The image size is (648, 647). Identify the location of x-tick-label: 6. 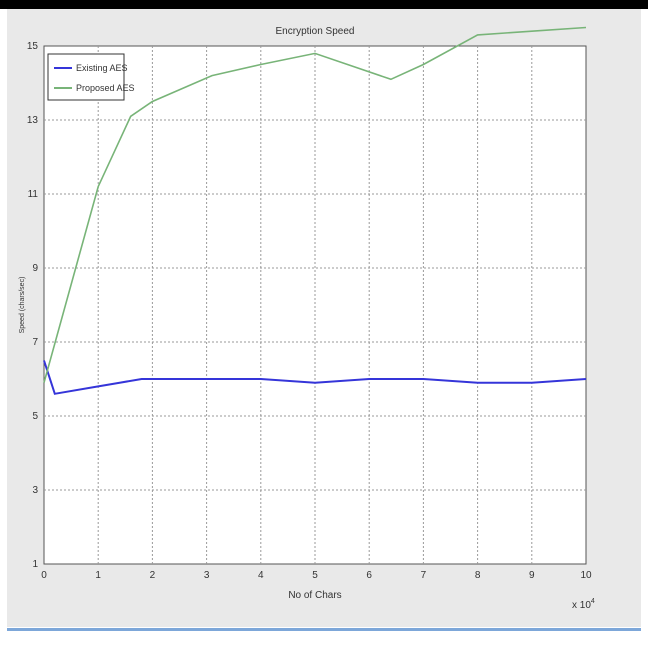
(369, 575).